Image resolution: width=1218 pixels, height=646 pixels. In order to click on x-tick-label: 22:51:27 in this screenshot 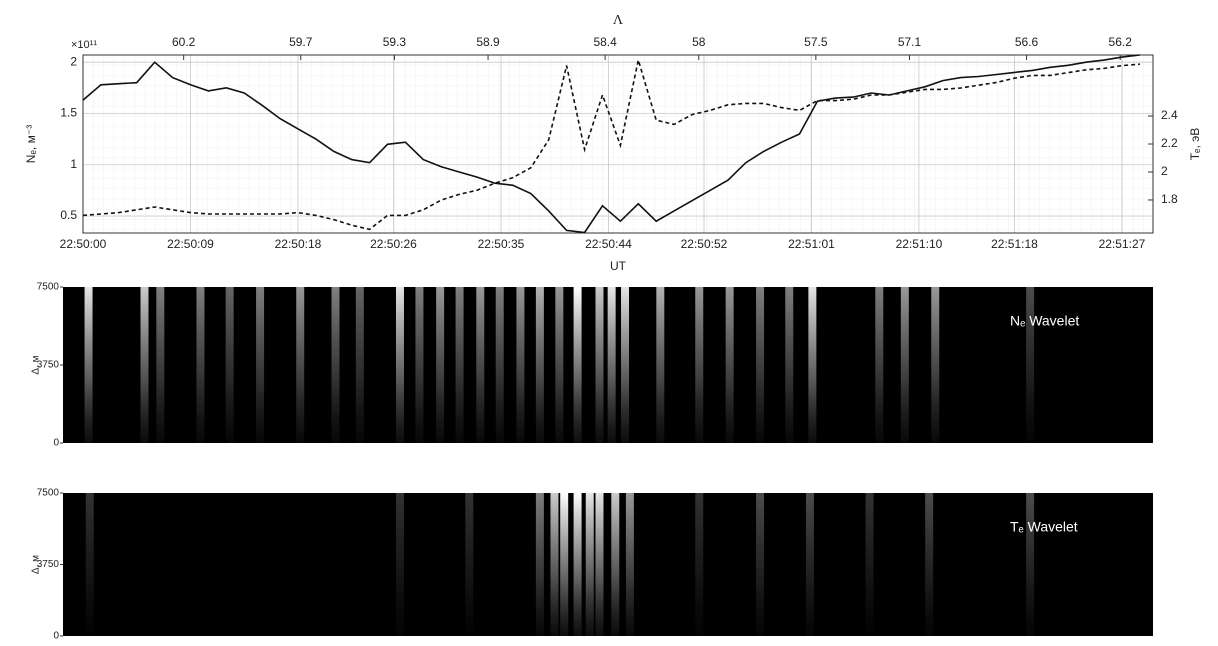, I will do `click(1122, 244)`.